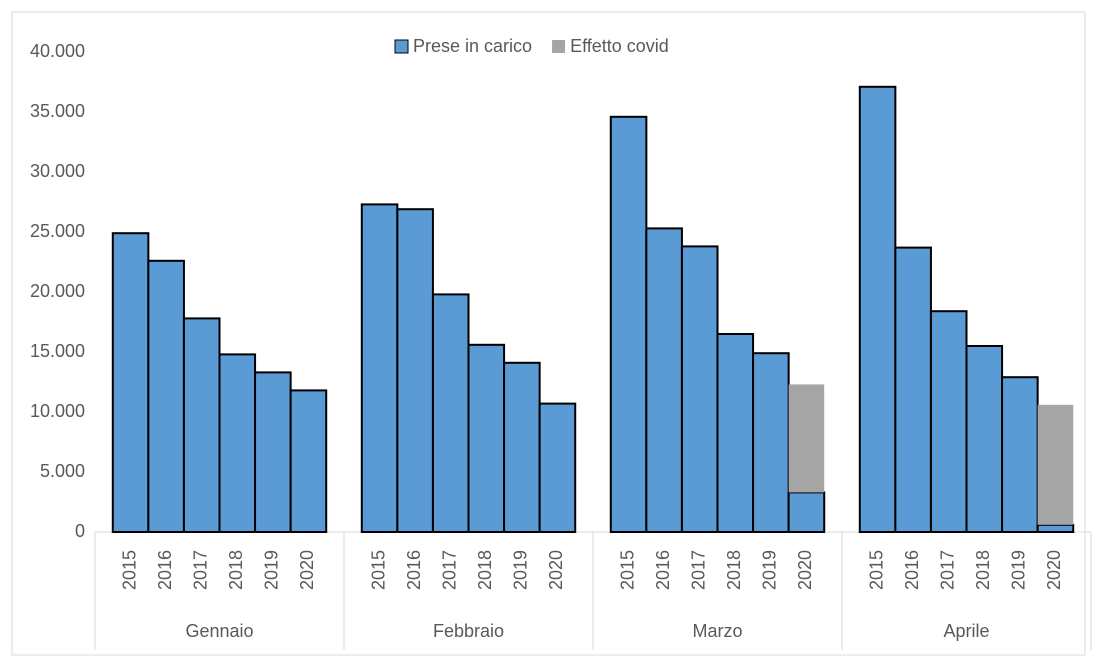 This screenshot has width=1096, height=657. What do you see at coordinates (219, 631) in the screenshot?
I see `group-label: Gennaio` at bounding box center [219, 631].